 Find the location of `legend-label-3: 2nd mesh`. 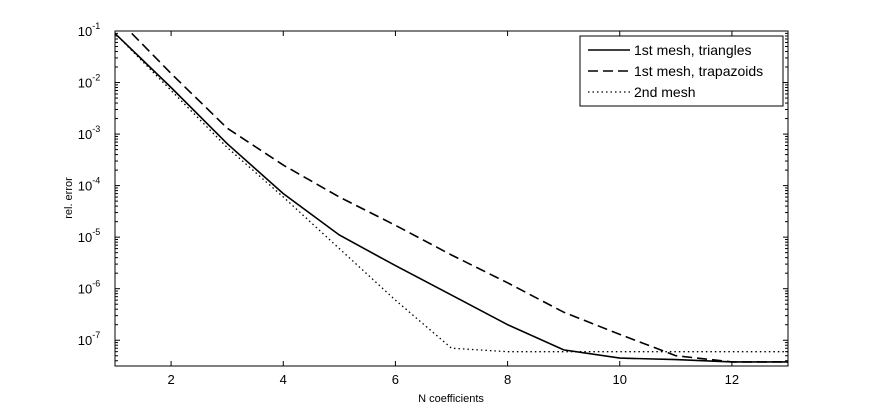

legend-label-3: 2nd mesh is located at coordinates (664, 92).